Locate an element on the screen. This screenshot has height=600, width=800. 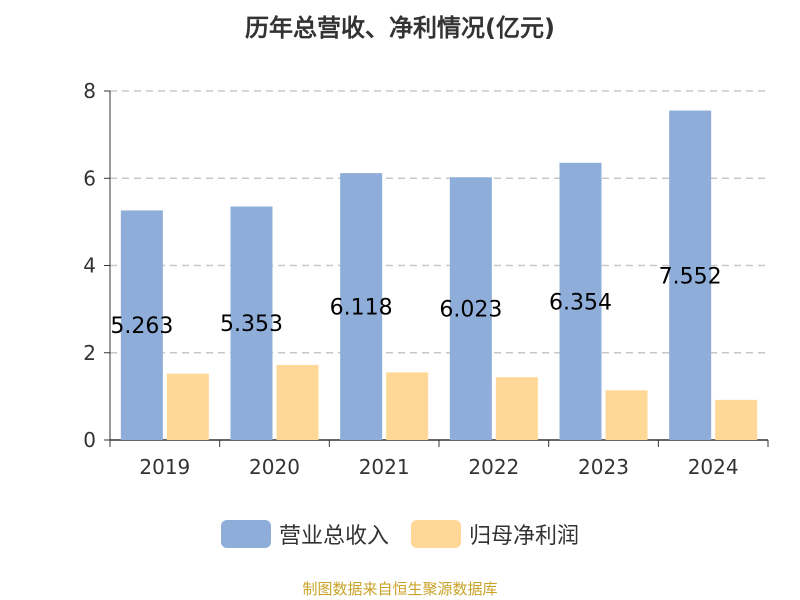
bar-revenue-2019 is located at coordinates (141, 325).